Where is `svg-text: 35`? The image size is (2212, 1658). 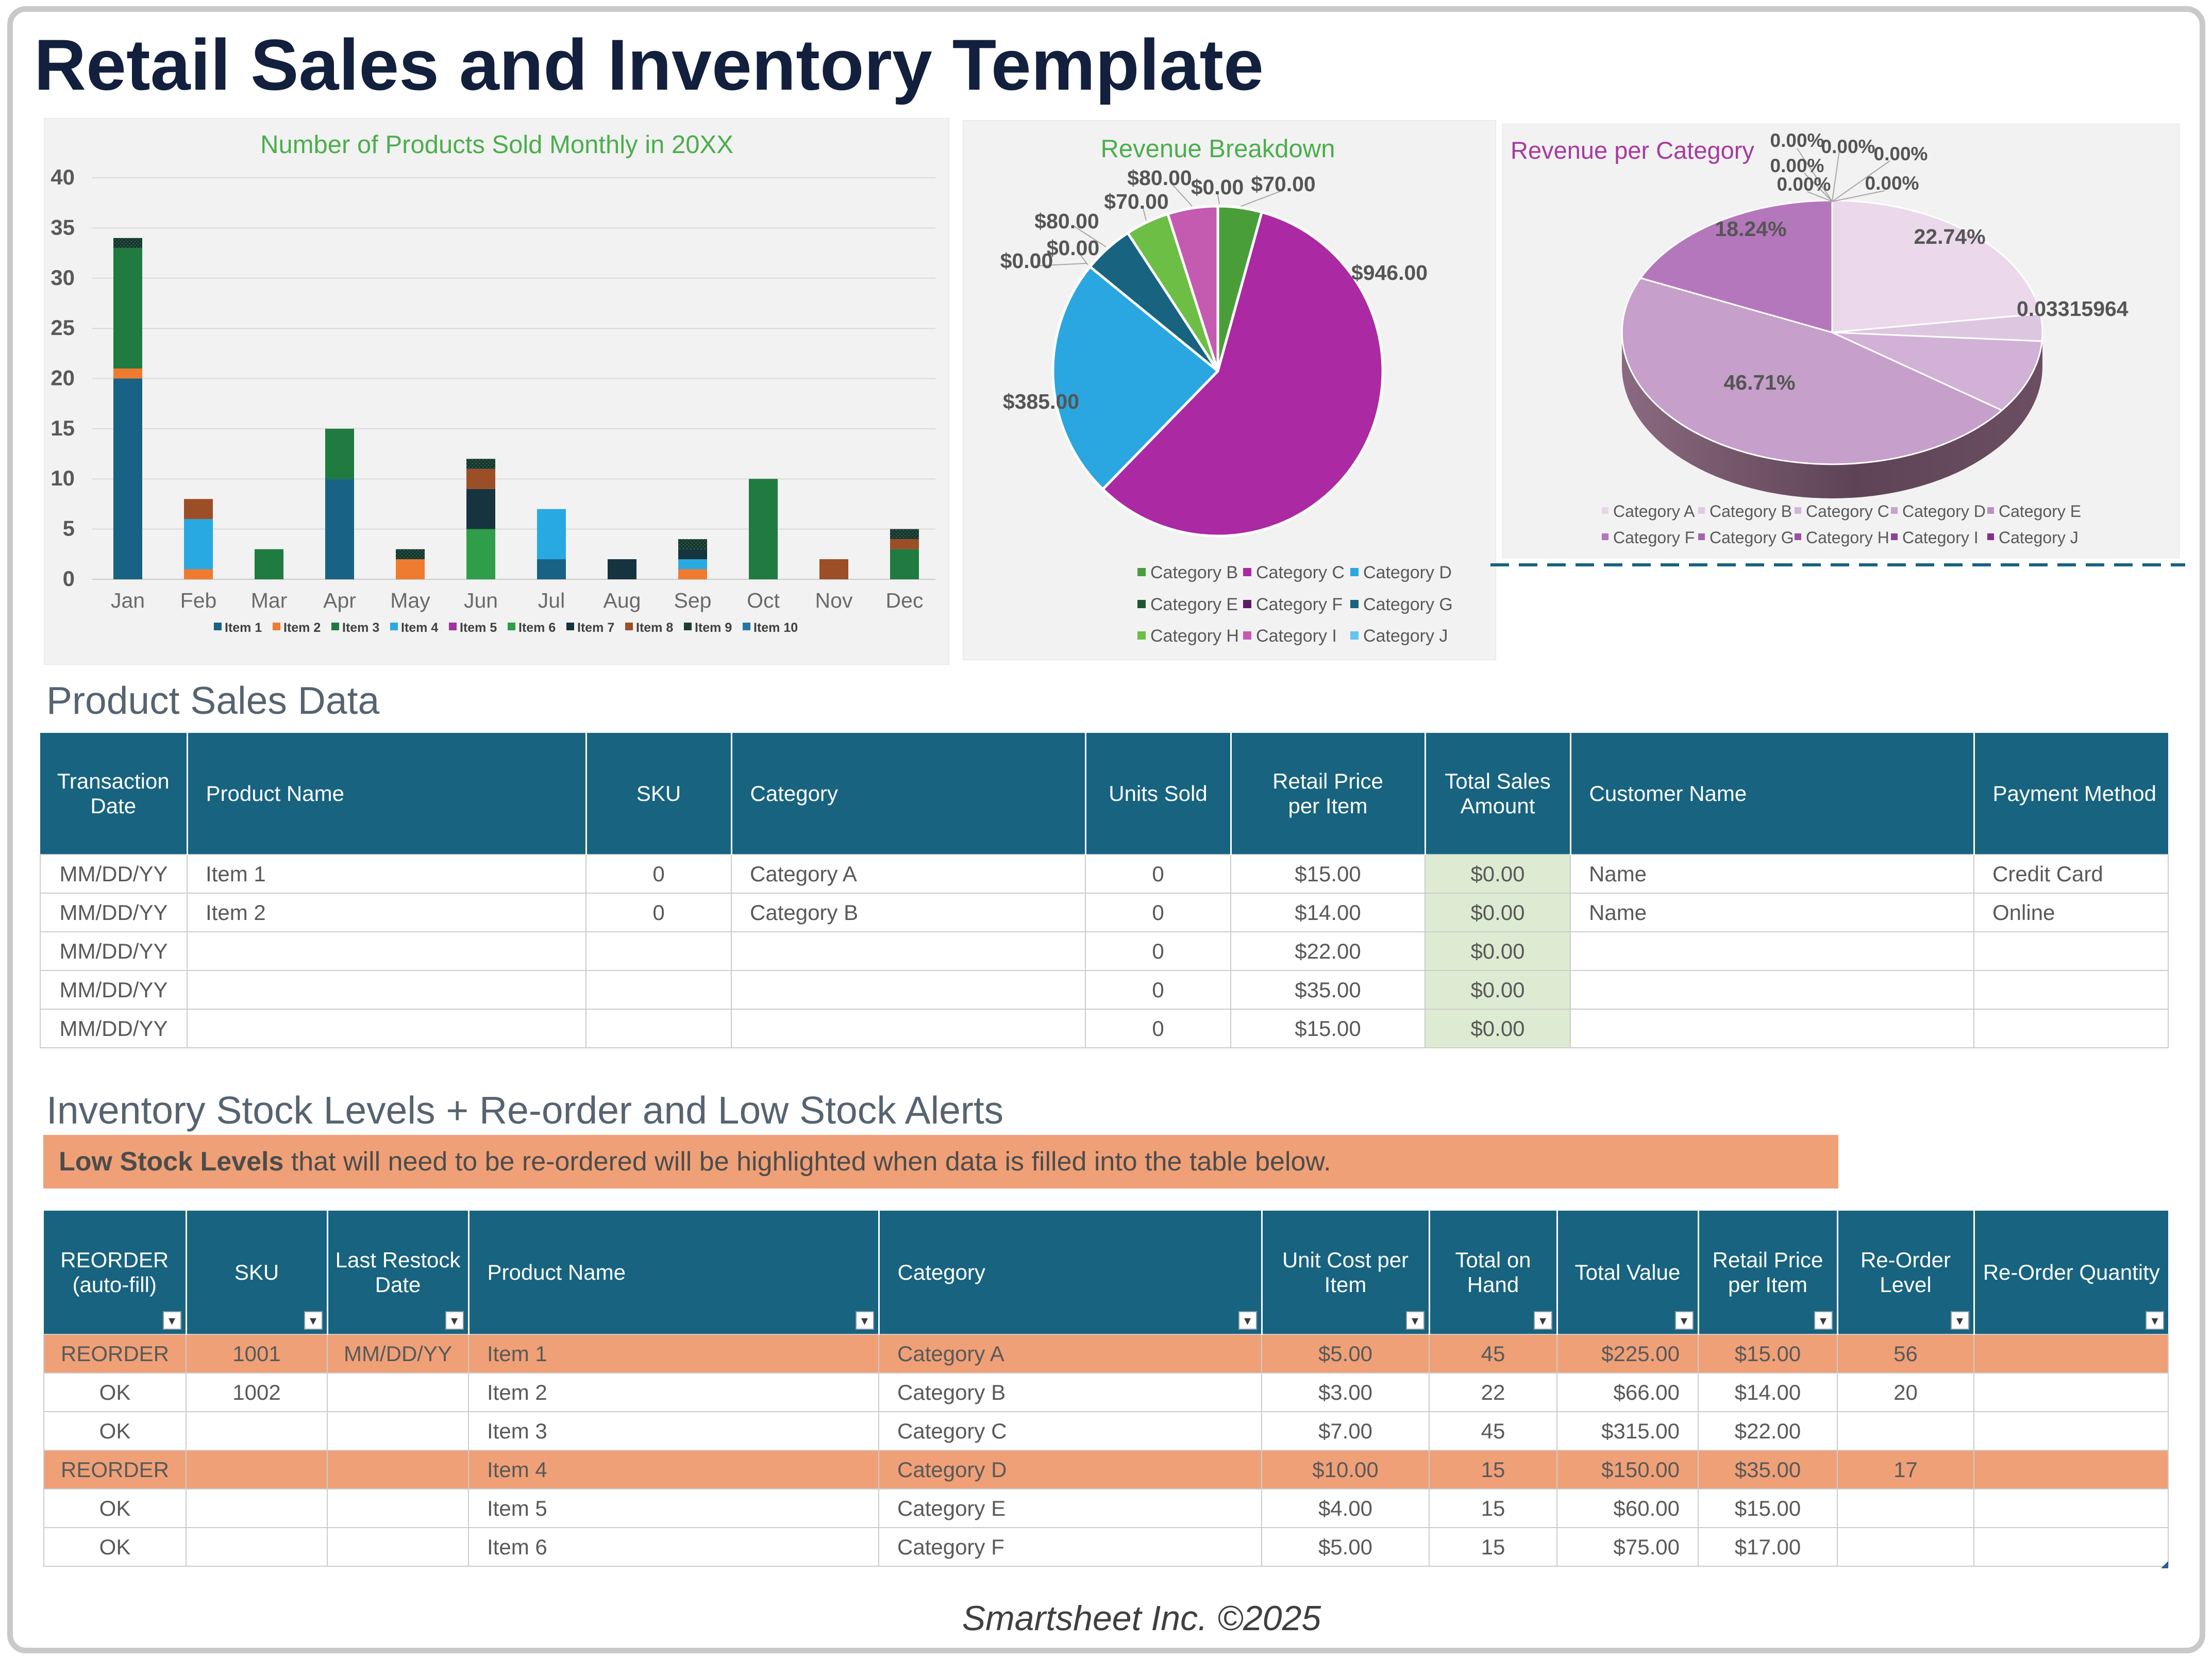 svg-text: 35 is located at coordinates (63, 227).